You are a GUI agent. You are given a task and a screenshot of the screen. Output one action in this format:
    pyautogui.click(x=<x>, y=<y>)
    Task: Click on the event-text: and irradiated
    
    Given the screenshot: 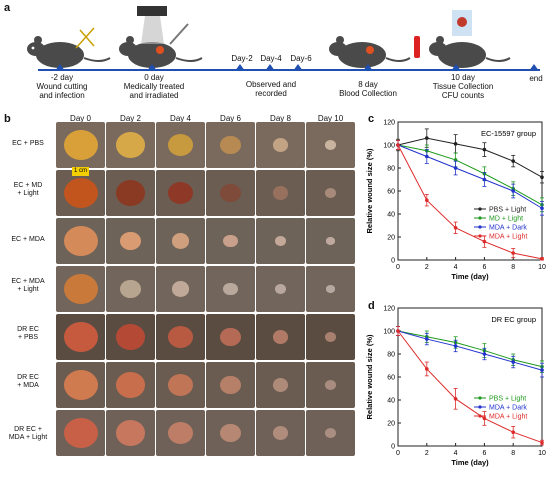 What is the action you would take?
    pyautogui.click(x=154, y=96)
    